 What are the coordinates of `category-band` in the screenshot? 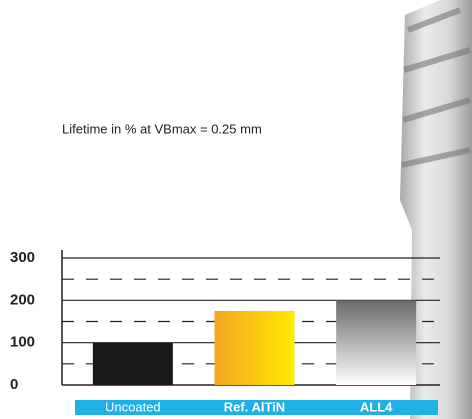 It's located at (256, 407).